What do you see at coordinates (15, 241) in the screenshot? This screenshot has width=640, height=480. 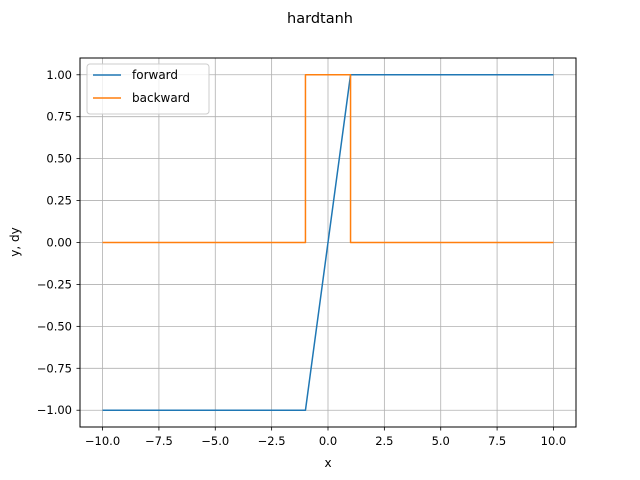 I see `y-axis-label: y, dy` at bounding box center [15, 241].